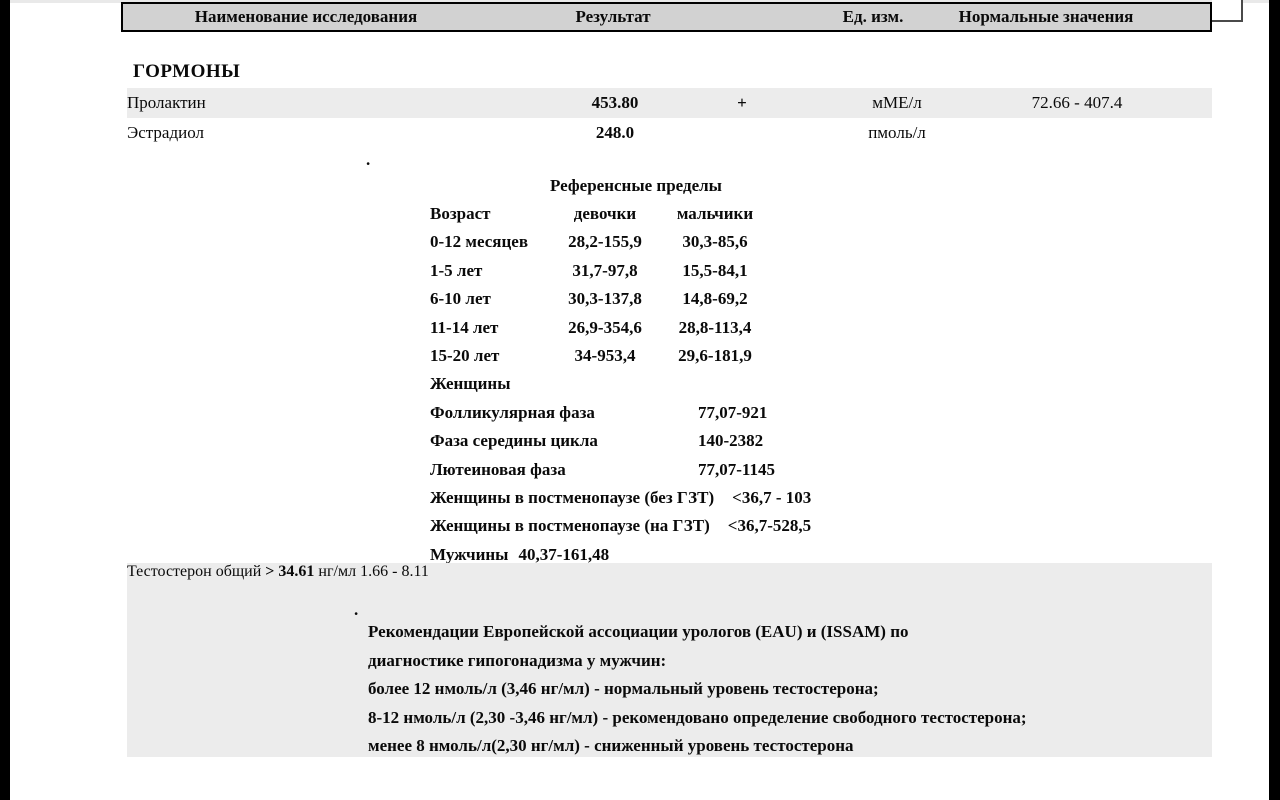  What do you see at coordinates (639, 1) in the screenshot?
I see `top-edge-strip` at bounding box center [639, 1].